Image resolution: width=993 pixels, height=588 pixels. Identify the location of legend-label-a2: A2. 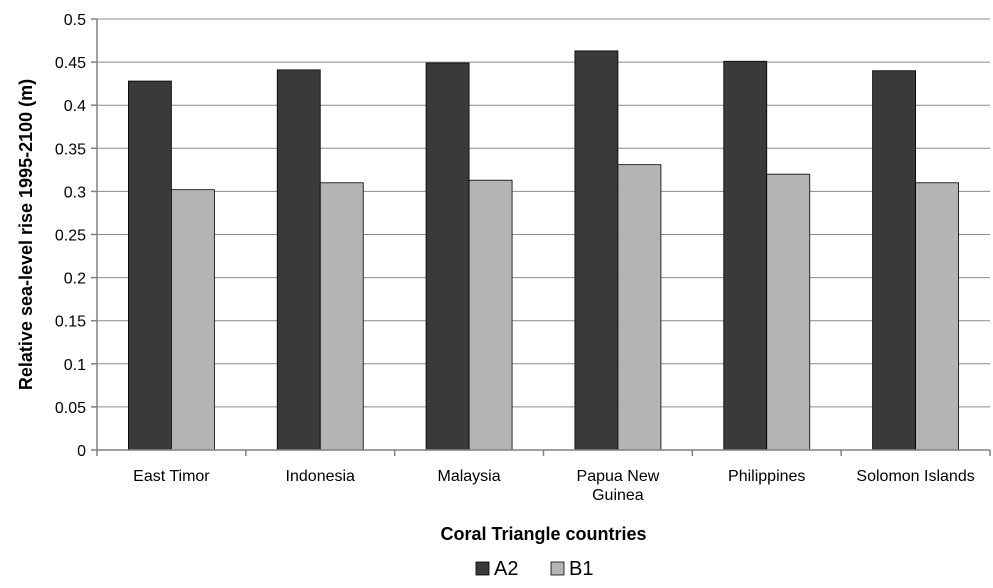
(506, 569).